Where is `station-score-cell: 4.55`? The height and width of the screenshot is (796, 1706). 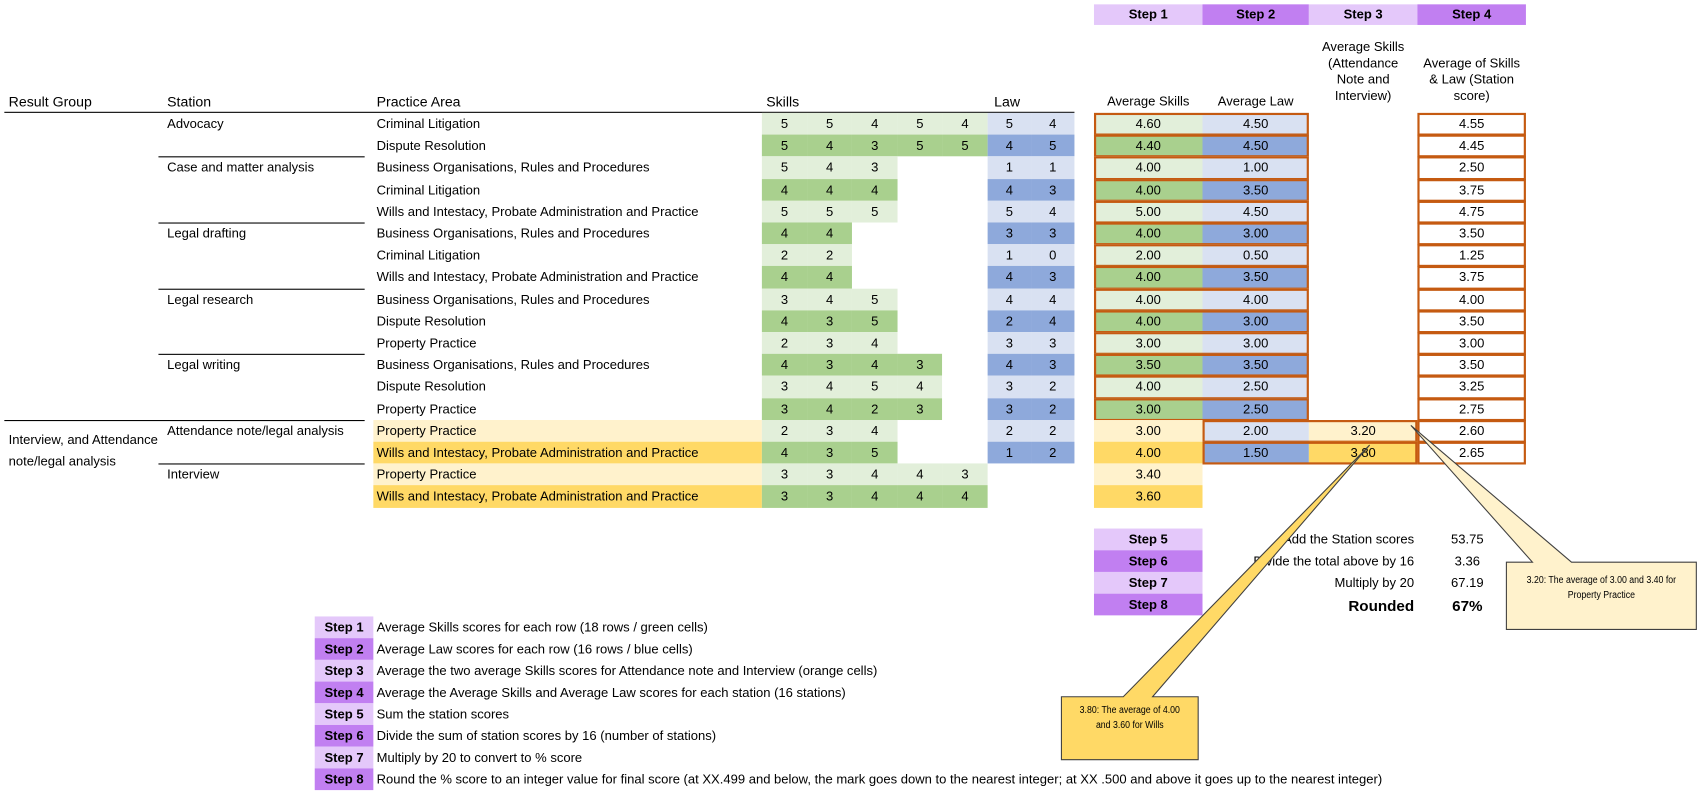
station-score-cell: 4.55 is located at coordinates (1471, 124).